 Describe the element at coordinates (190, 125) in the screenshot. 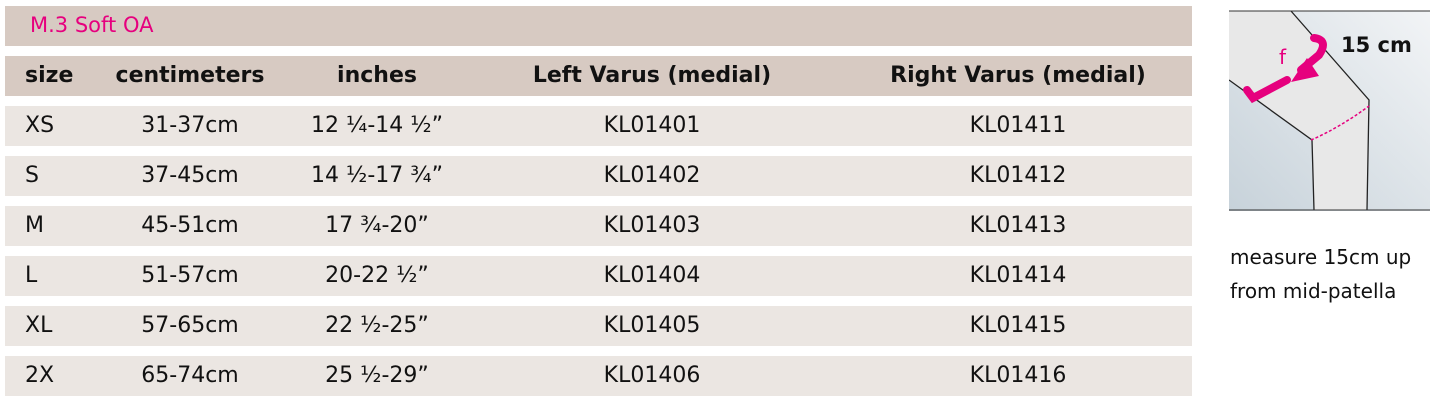

I see `cell-centimeters: 31-37cm` at that location.